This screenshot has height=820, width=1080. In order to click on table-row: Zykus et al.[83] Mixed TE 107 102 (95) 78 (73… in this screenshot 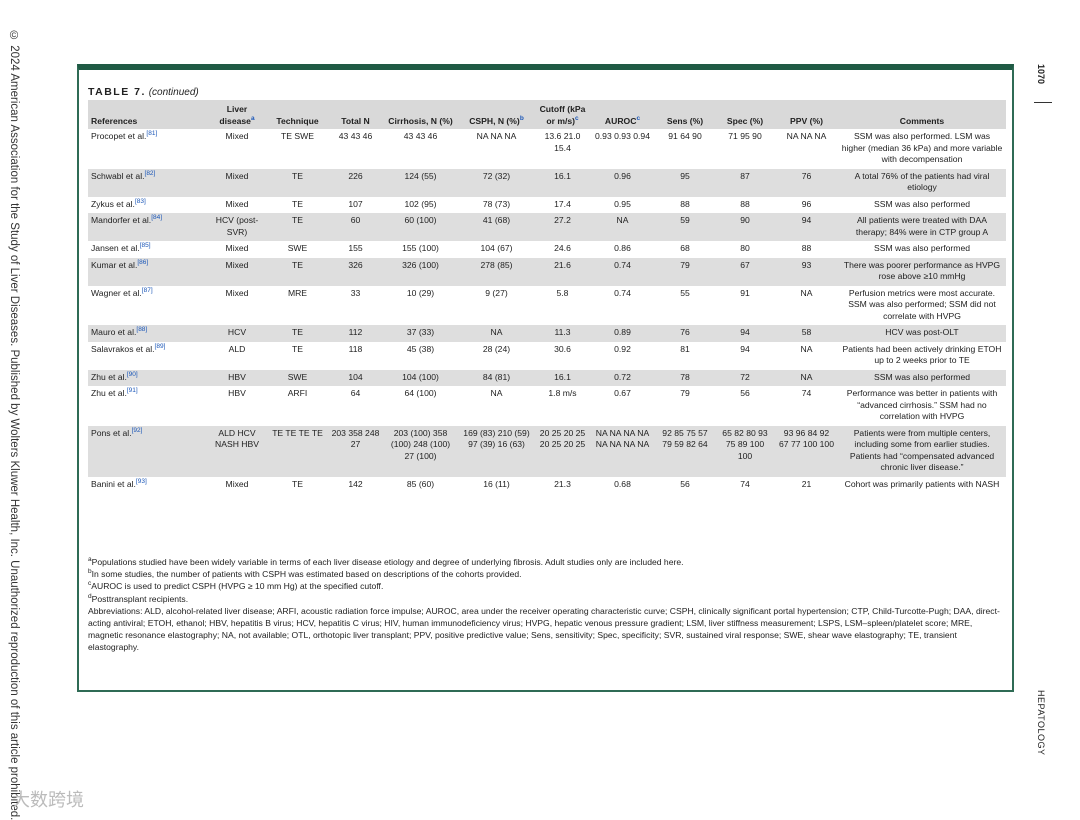, I will do `click(547, 205)`.